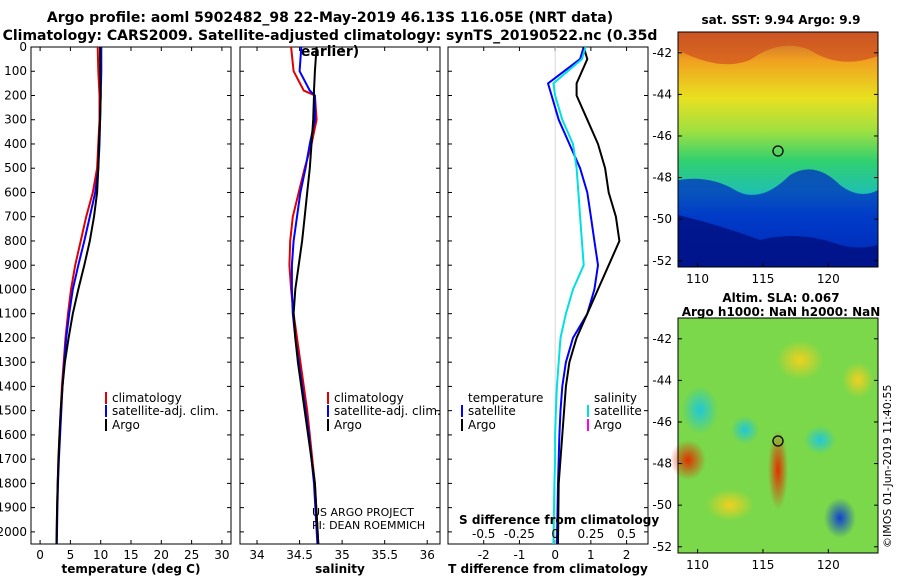  Describe the element at coordinates (15, 168) in the screenshot. I see `depth-tick-label: 500` at that location.